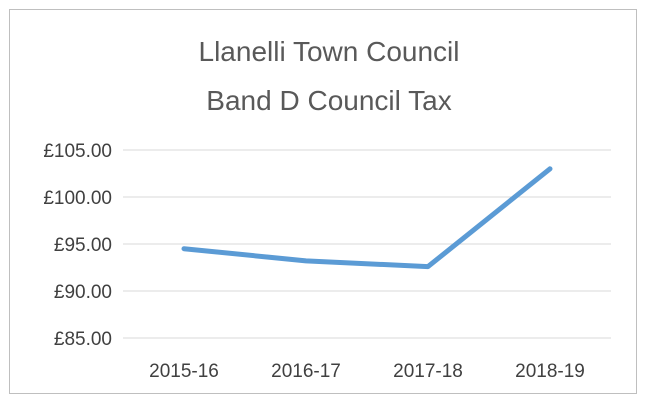 The image size is (646, 399). Describe the element at coordinates (77, 198) in the screenshot. I see `y-tick-label: £100.00` at that location.